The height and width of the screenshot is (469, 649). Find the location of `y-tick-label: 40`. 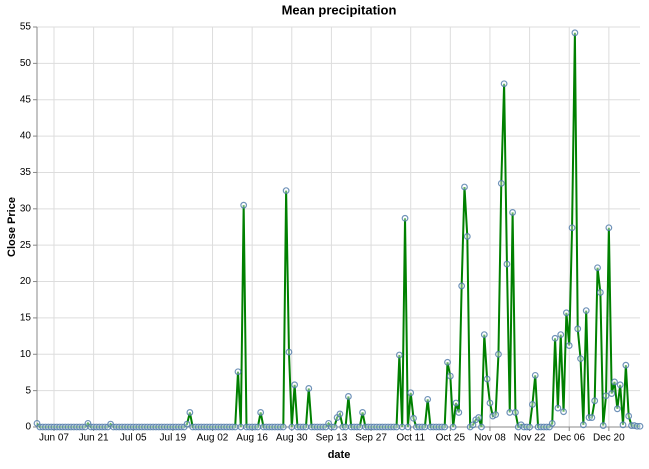

y-tick-label: 40 is located at coordinates (26, 136).